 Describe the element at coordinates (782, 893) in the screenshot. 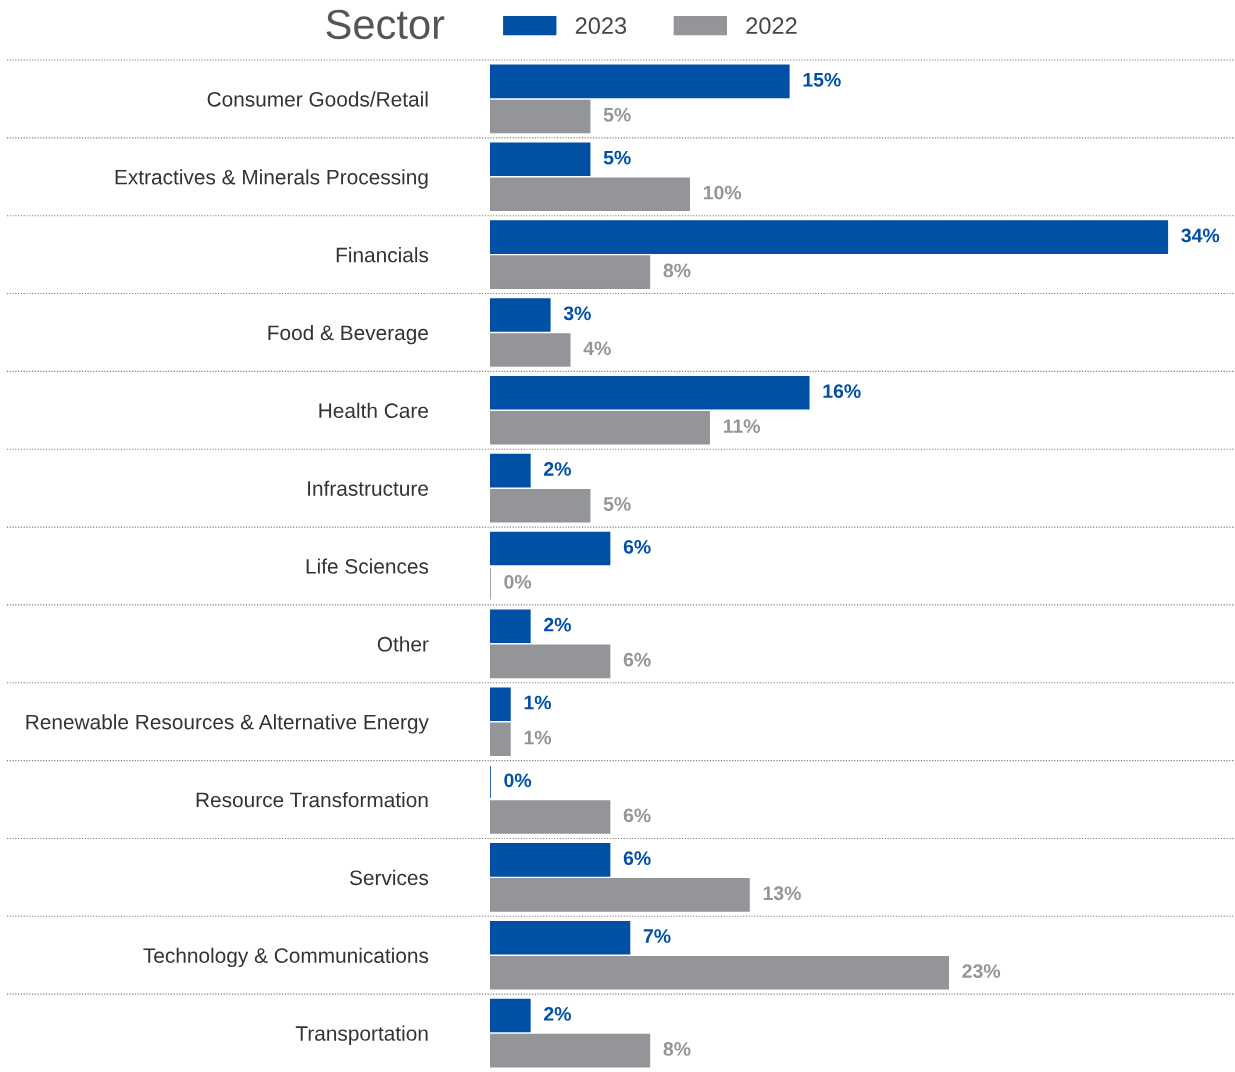

I see `data-label: 13%` at that location.